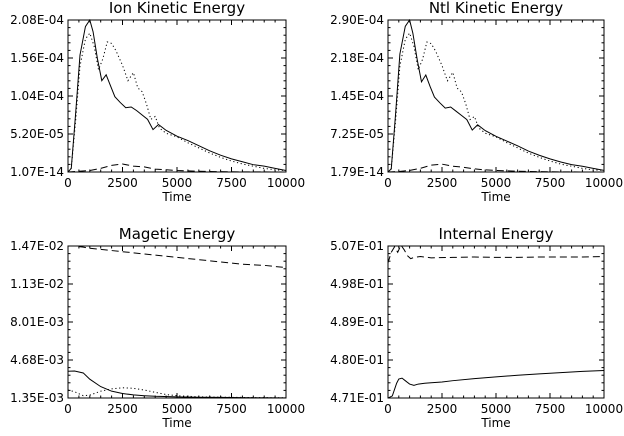  I want to click on y-tick-label: 2.08E-04, so click(37, 20).